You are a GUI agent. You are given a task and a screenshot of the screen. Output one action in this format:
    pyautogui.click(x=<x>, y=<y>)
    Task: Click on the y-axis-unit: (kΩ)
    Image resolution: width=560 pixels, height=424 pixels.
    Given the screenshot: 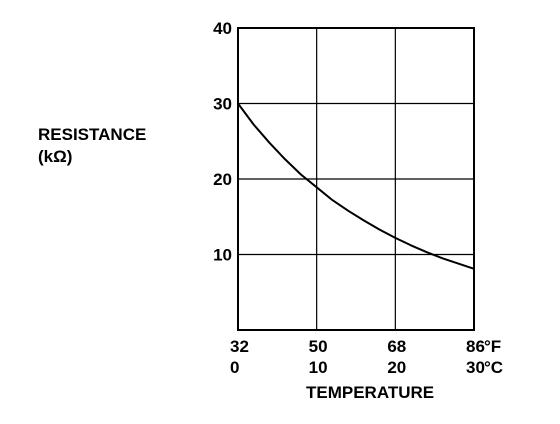 What is the action you would take?
    pyautogui.click(x=55, y=156)
    